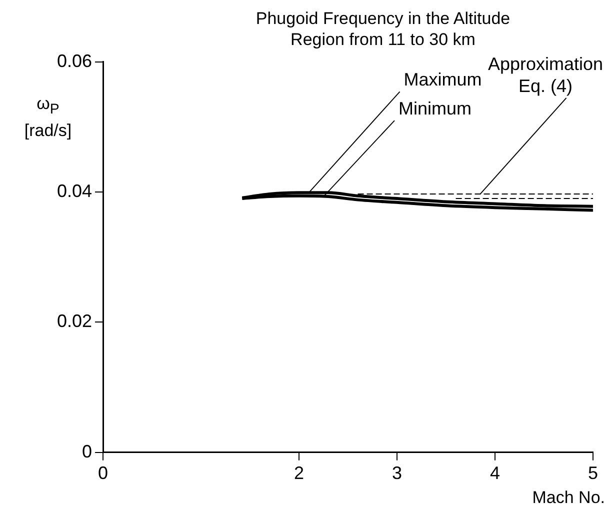  I want to click on y-axis-title: ω$_{P}$ [rad/s], so click(48, 117).